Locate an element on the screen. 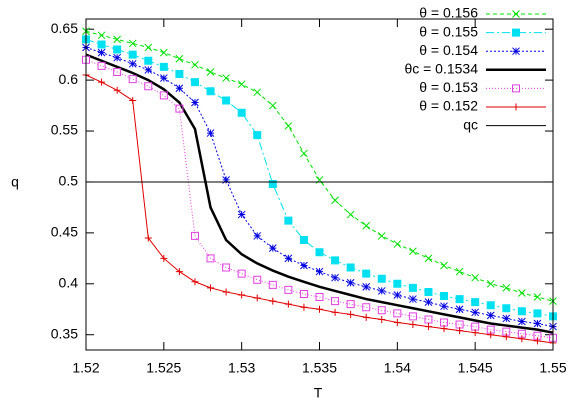 This screenshot has height=407, width=581. y-tick-label: 0.4 is located at coordinates (69, 283).